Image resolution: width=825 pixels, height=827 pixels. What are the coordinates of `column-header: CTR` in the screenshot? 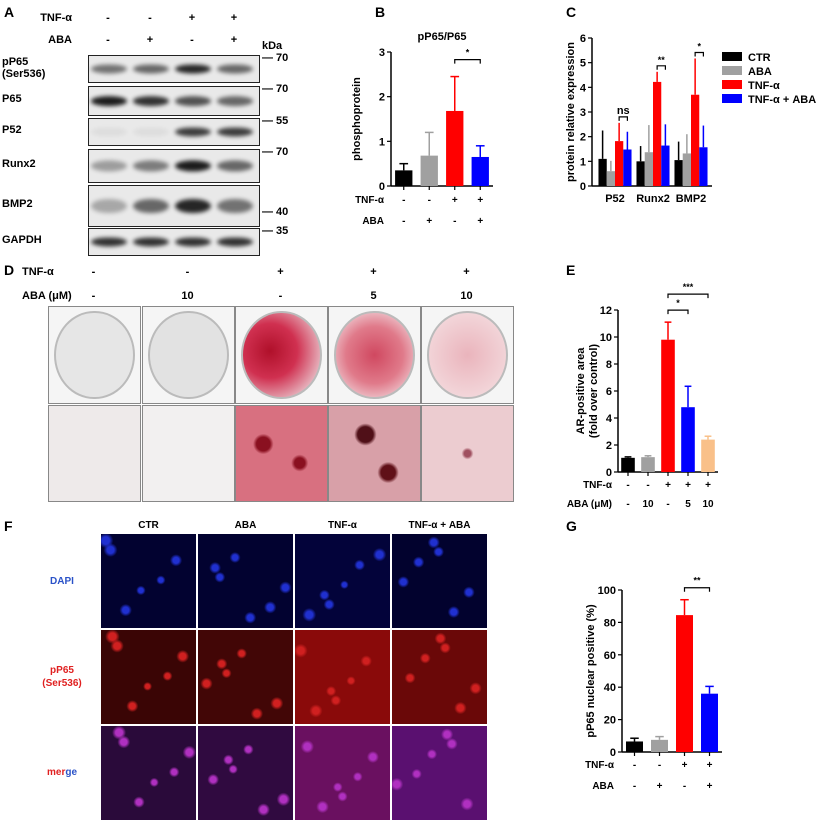 It's located at (148, 525).